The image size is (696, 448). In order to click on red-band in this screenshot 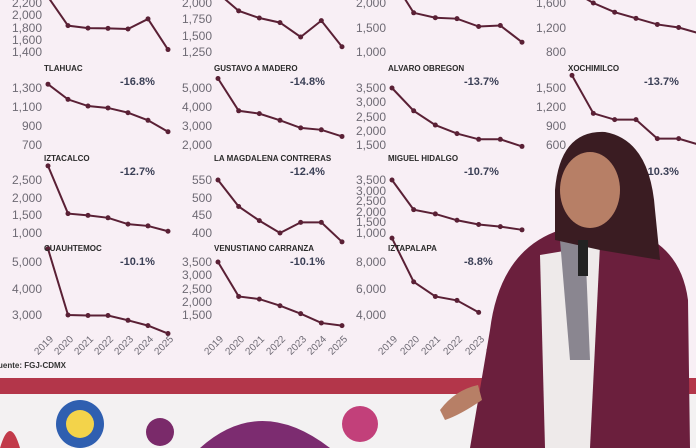, I will do `click(348, 386)`.